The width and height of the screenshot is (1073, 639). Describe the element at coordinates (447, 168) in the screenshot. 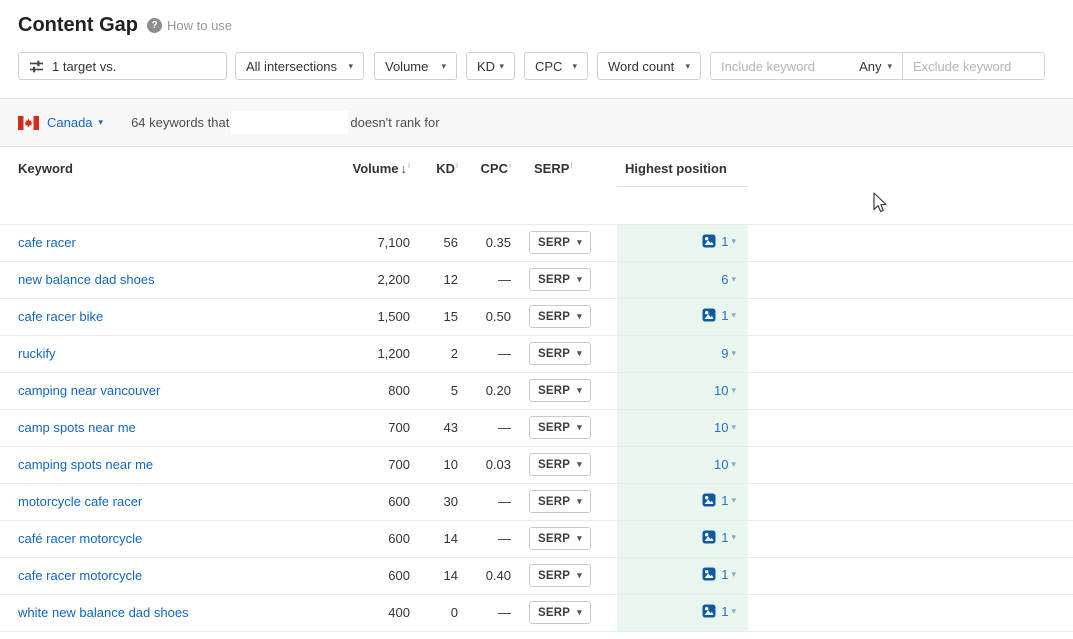

I see `column-header-kd: KDi` at that location.